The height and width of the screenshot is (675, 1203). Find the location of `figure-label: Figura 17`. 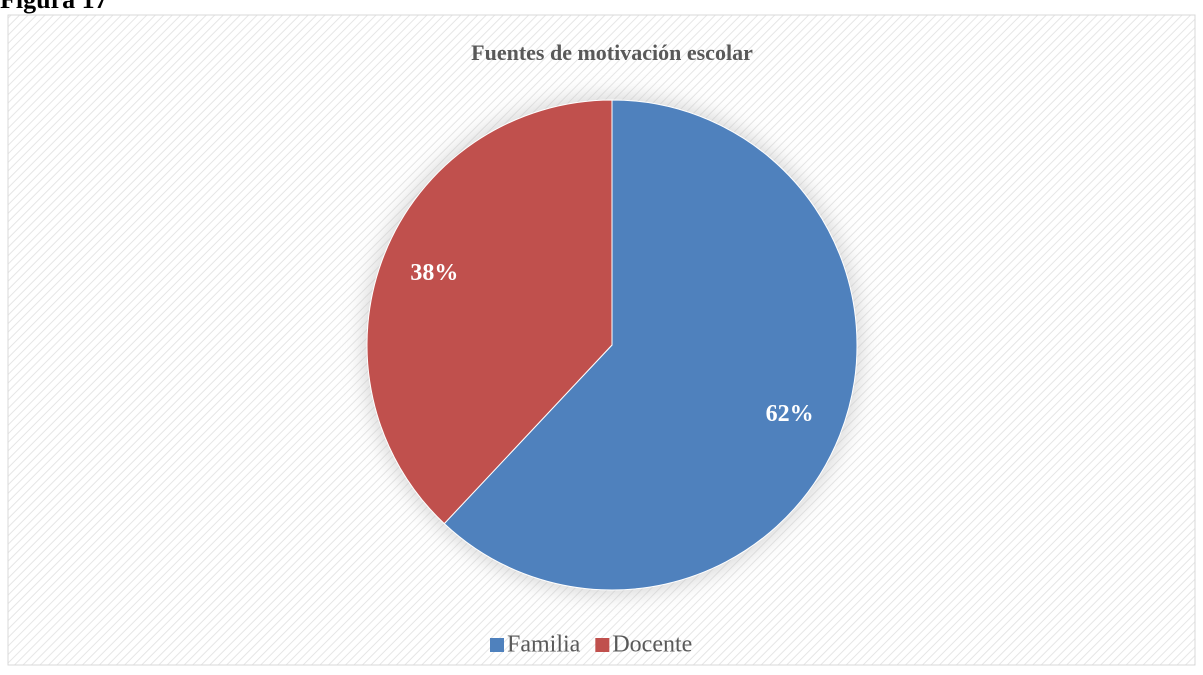

figure-label: Figura 17 is located at coordinates (54, 7).